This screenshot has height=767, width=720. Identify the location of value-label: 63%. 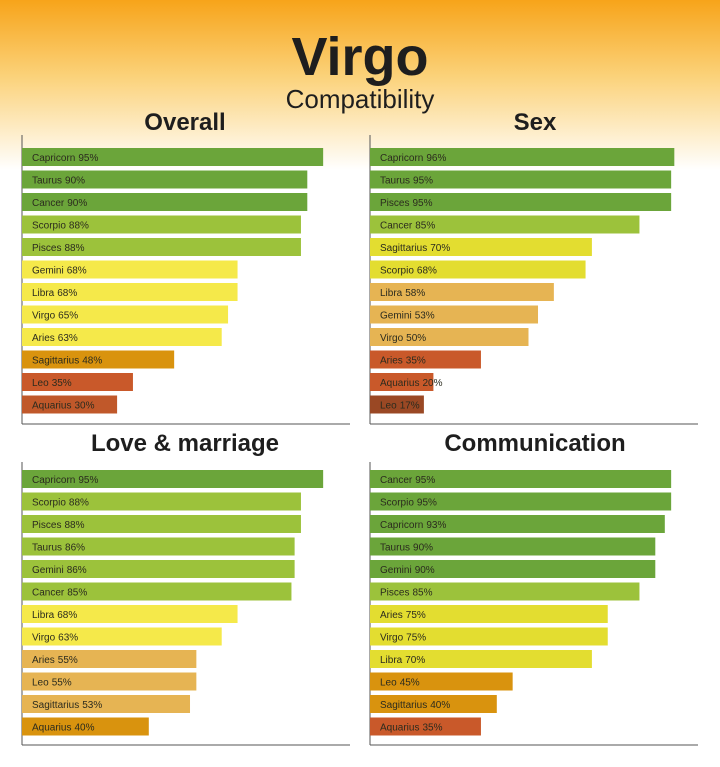
(68, 637).